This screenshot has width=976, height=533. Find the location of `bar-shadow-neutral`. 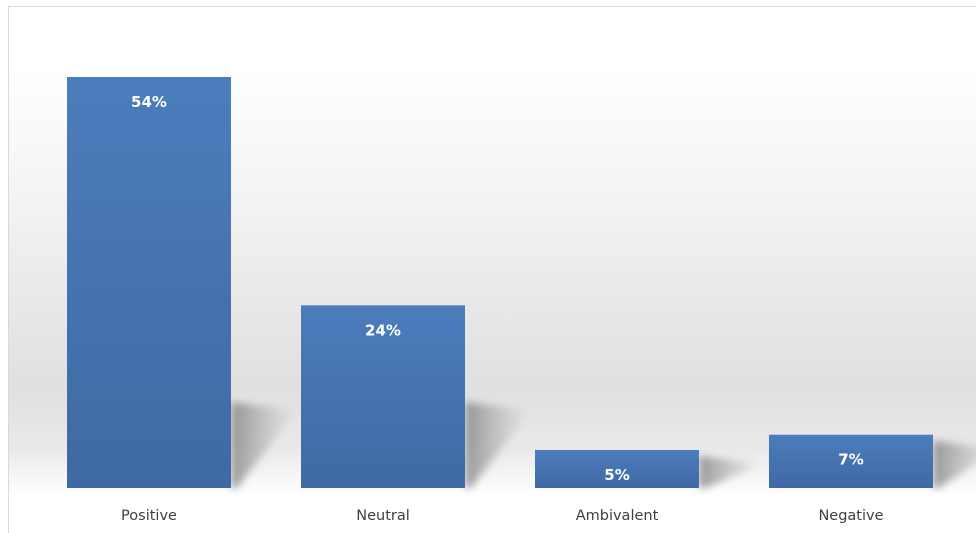

bar-shadow-neutral is located at coordinates (498, 445).